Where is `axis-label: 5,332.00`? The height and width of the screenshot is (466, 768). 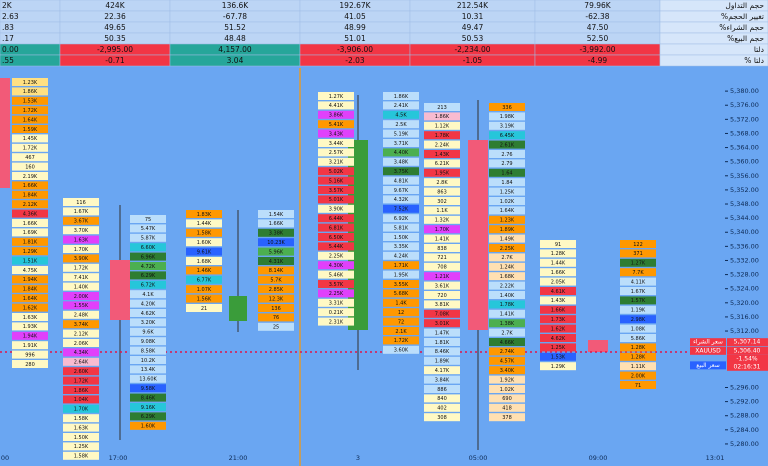
axis-label: 5,332.00 is located at coordinates (744, 260).